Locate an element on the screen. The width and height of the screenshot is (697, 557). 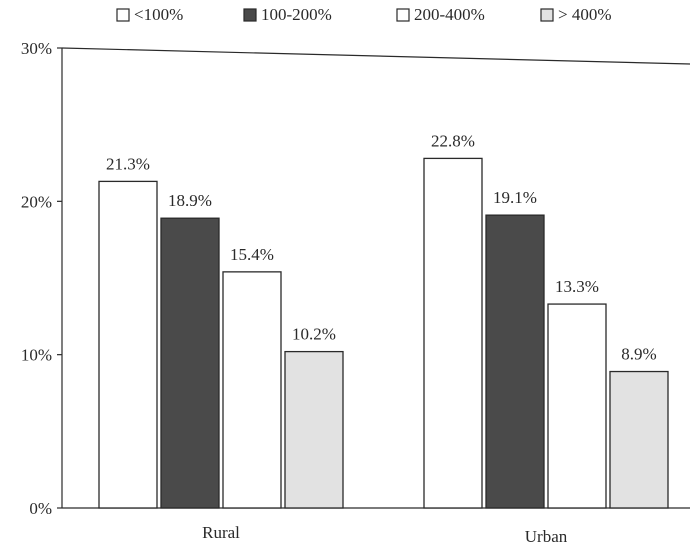
data-label: 21.3% is located at coordinates (128, 163).